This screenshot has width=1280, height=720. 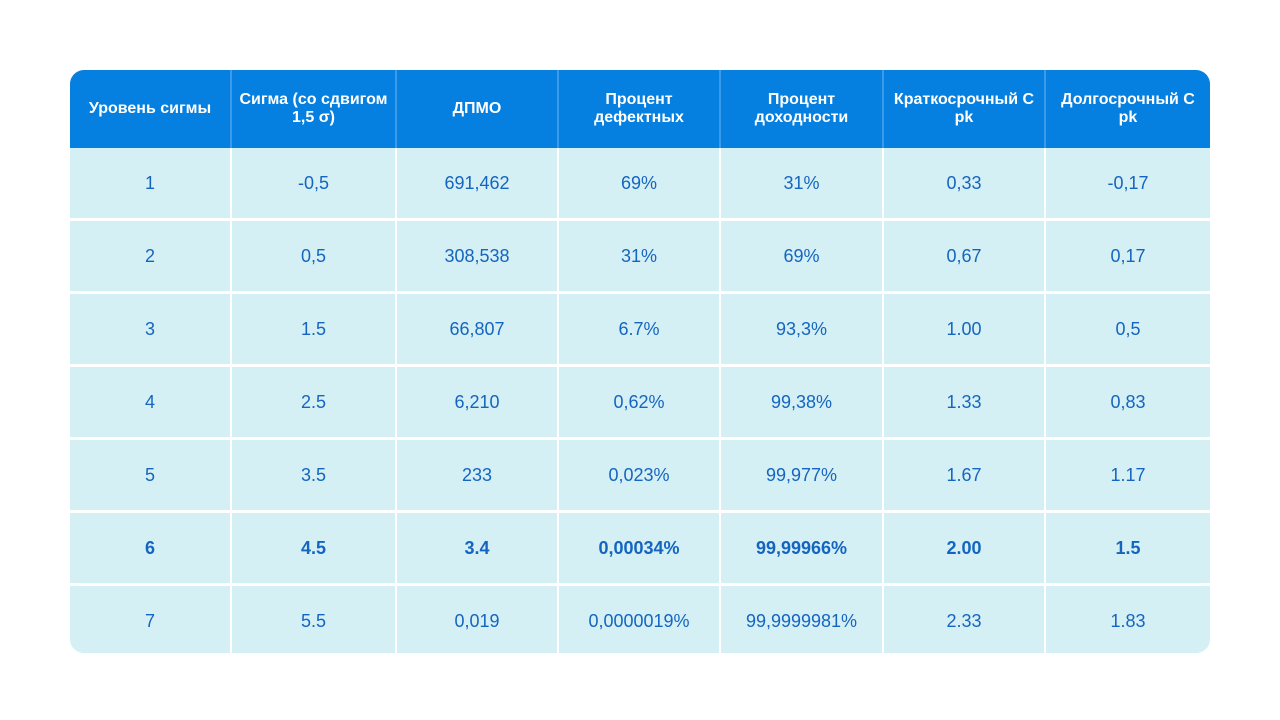 I want to click on cell-dpmo: 3.4, so click(x=476, y=547).